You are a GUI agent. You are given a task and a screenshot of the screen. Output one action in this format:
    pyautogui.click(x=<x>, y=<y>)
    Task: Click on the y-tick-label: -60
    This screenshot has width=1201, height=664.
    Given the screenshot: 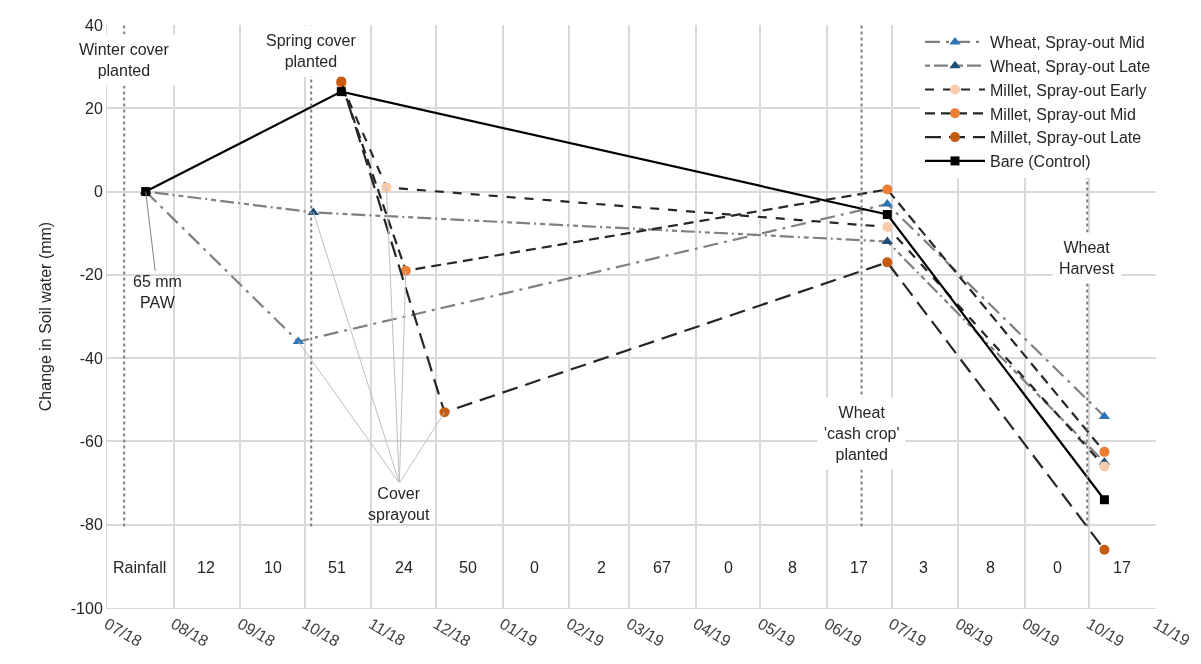 What is the action you would take?
    pyautogui.click(x=91, y=442)
    